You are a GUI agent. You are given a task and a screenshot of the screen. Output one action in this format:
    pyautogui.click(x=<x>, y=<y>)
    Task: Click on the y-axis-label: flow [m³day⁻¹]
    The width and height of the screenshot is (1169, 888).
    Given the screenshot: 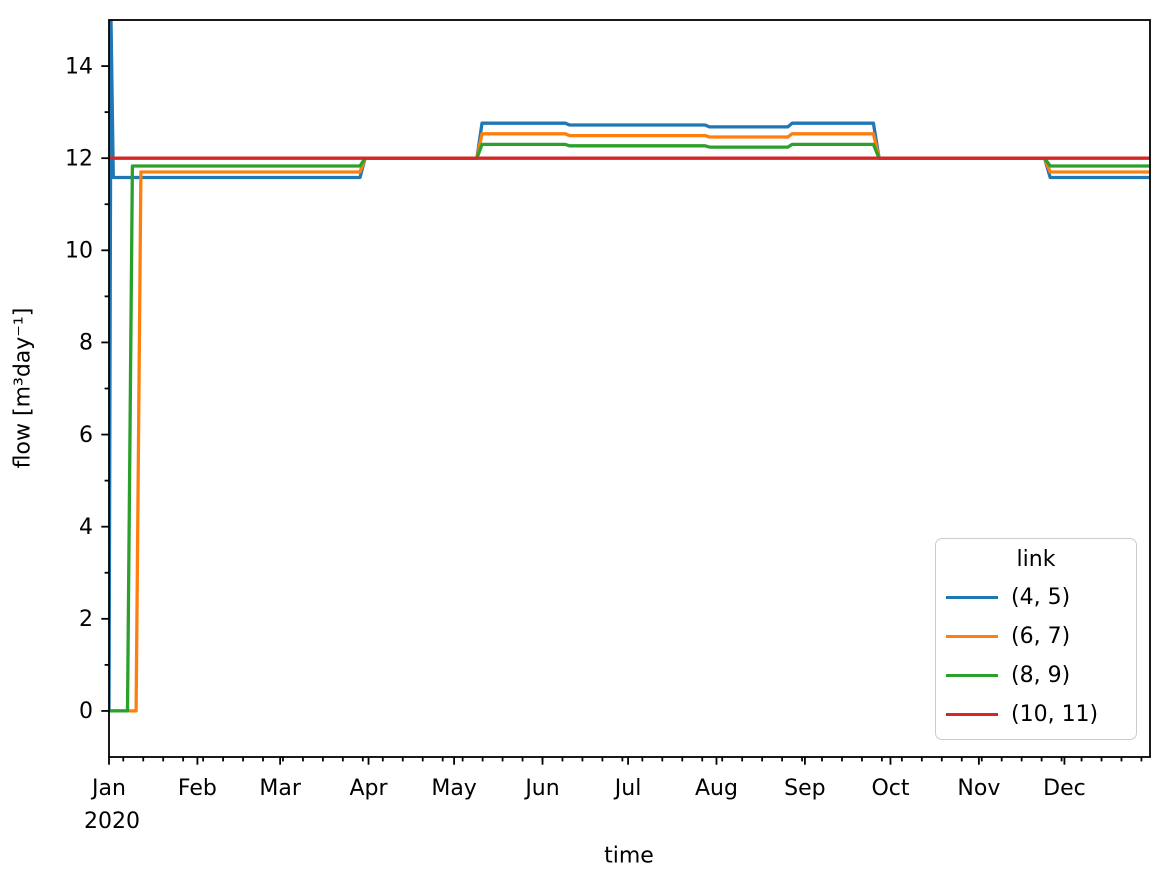 What is the action you would take?
    pyautogui.click(x=23, y=388)
    